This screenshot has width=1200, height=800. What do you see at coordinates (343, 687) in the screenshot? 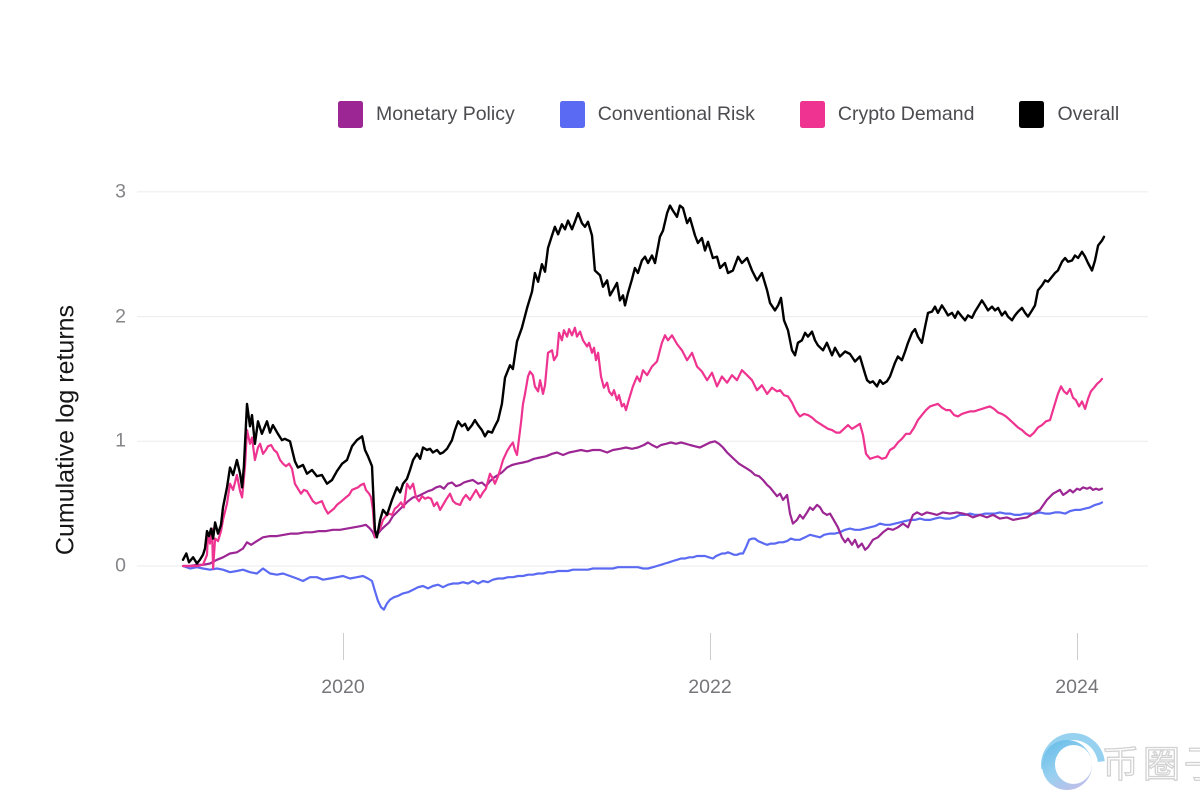
I see `x-tick-label-2020: 2020` at bounding box center [343, 687].